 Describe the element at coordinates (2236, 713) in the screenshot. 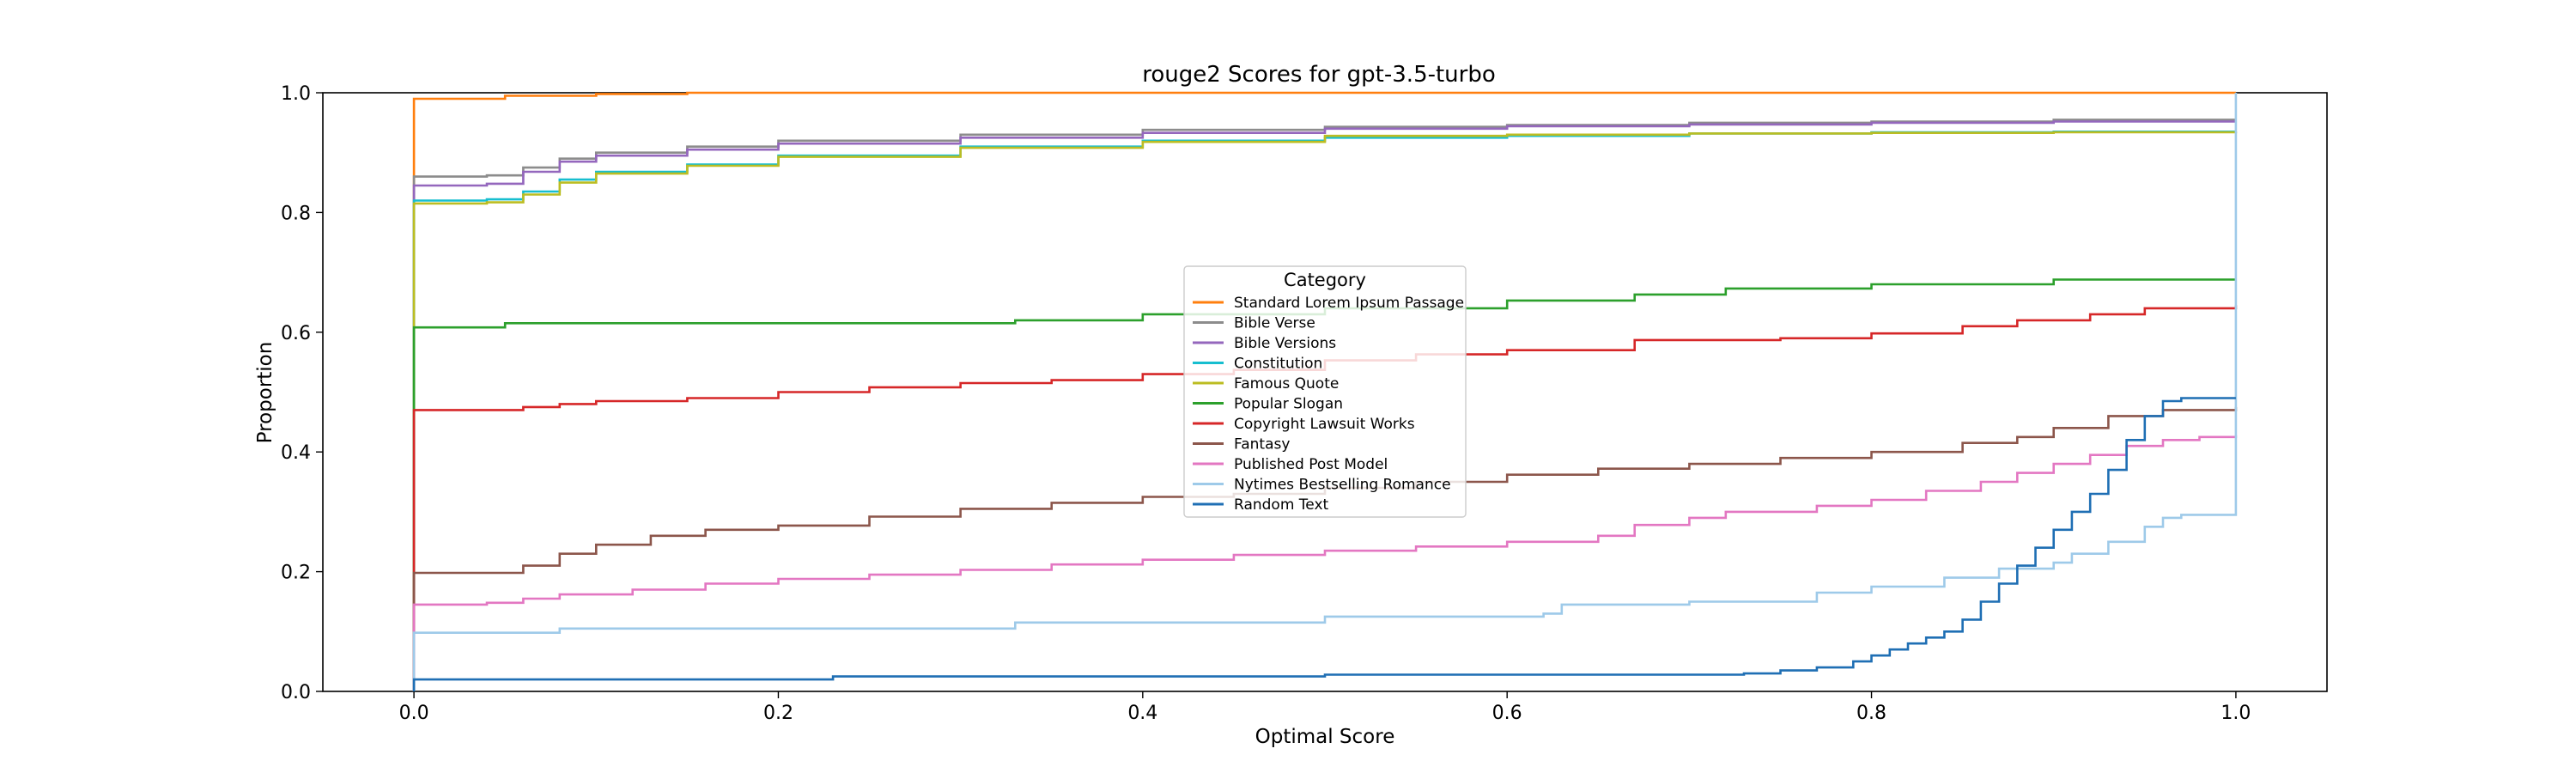

I see `x-tick-label: 1.0` at that location.